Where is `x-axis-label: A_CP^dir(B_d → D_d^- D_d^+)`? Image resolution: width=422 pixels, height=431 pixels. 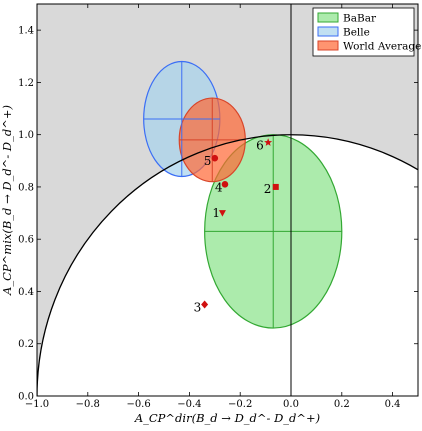 x-axis-label: A_CP^dir(B_d → D_d^- D_d^+) is located at coordinates (227, 418).